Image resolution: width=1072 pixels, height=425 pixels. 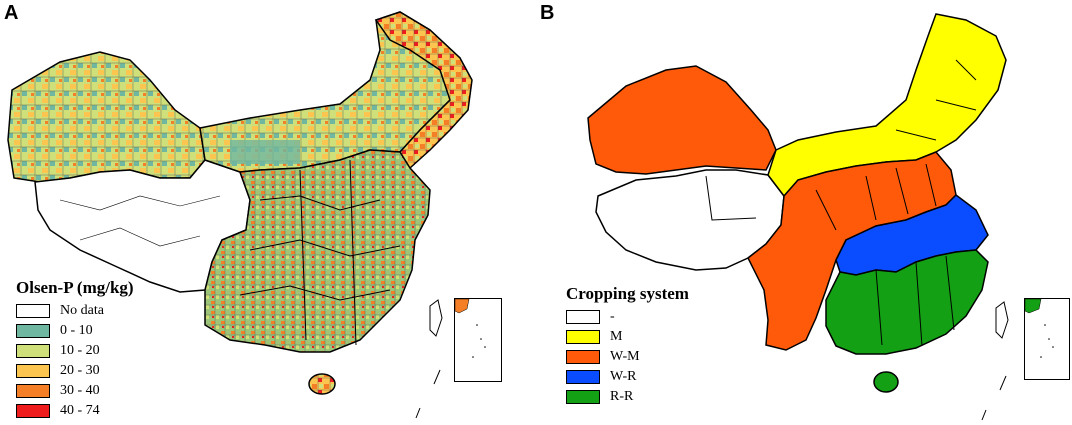 I want to click on region-rr, so click(x=907, y=302).